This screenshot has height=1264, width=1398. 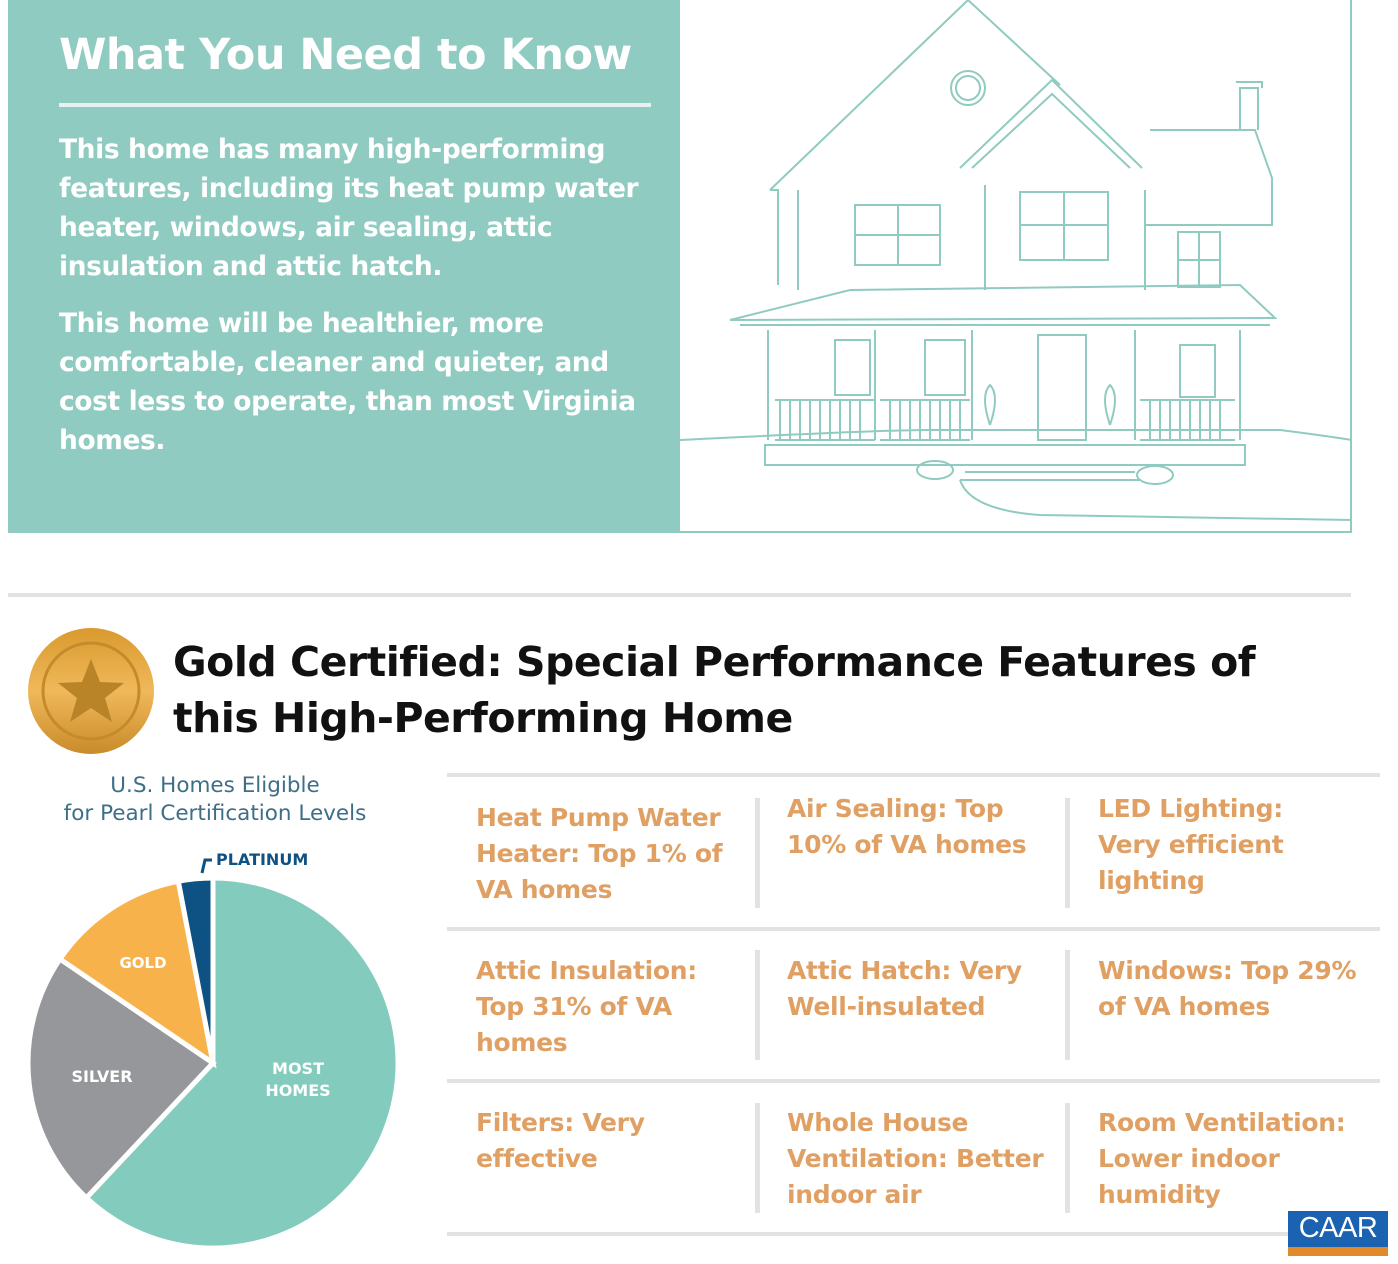 What do you see at coordinates (297, 1090) in the screenshot?
I see `label-most-homes-2: HOMES` at bounding box center [297, 1090].